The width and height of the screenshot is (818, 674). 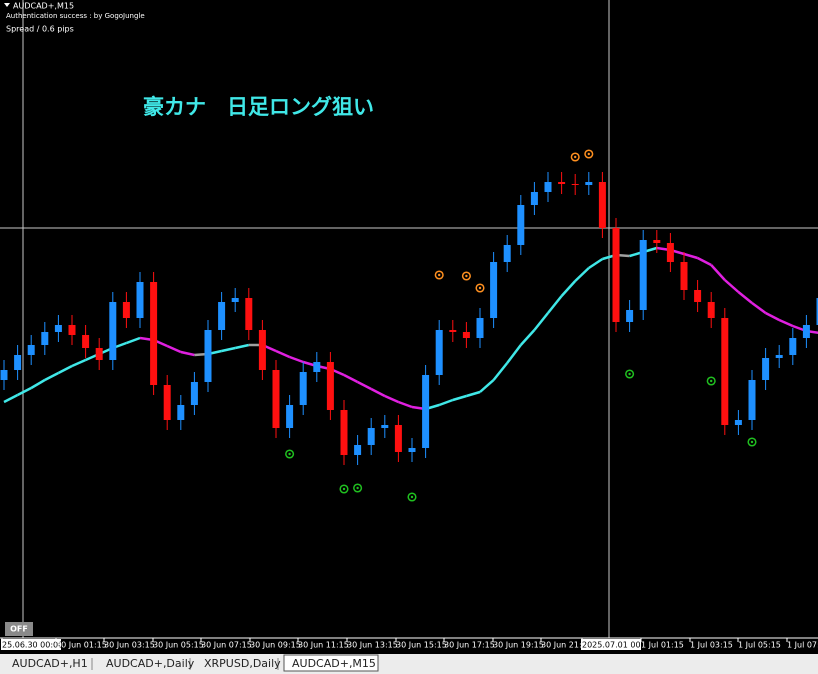 I want to click on tab-label: AUDCAD+,H1, so click(x=50, y=663).